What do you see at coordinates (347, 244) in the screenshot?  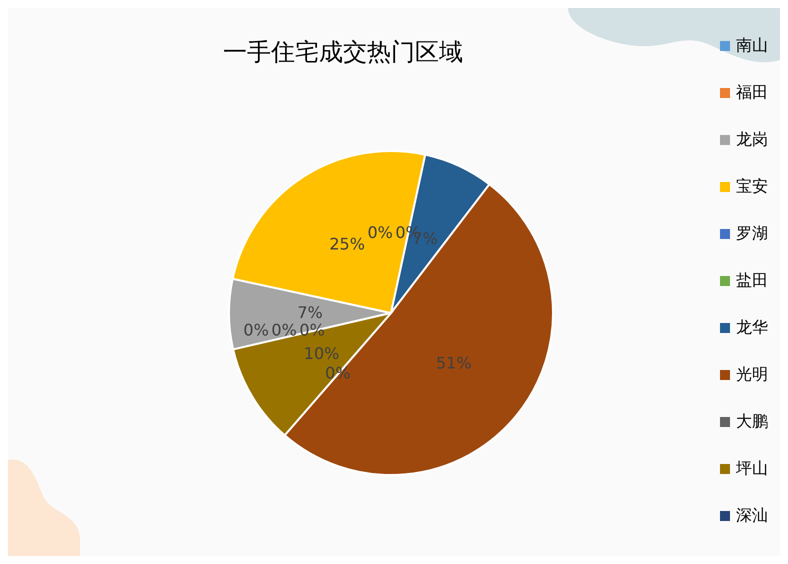 I see `data-label: 25%` at bounding box center [347, 244].